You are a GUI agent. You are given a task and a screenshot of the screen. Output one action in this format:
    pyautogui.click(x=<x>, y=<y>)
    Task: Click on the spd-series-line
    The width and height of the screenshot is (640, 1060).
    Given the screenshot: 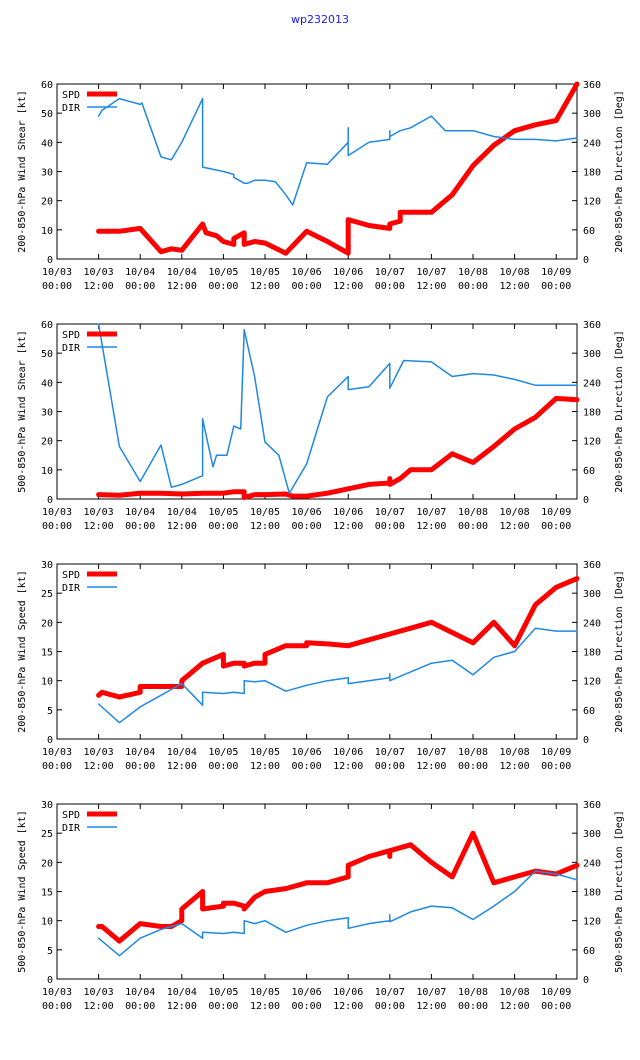 What is the action you would take?
    pyautogui.click(x=338, y=638)
    